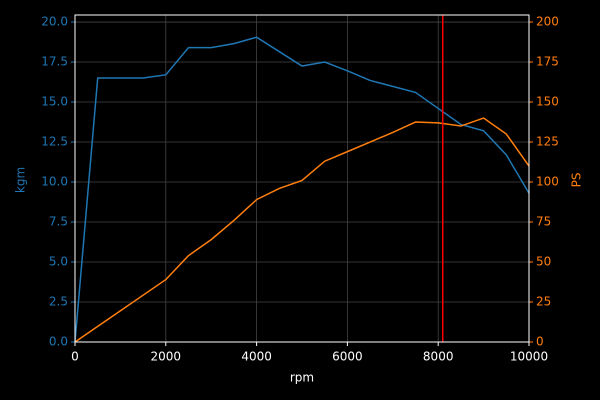  What do you see at coordinates (543, 222) in the screenshot?
I see `y2-tick-label: 75` at bounding box center [543, 222].